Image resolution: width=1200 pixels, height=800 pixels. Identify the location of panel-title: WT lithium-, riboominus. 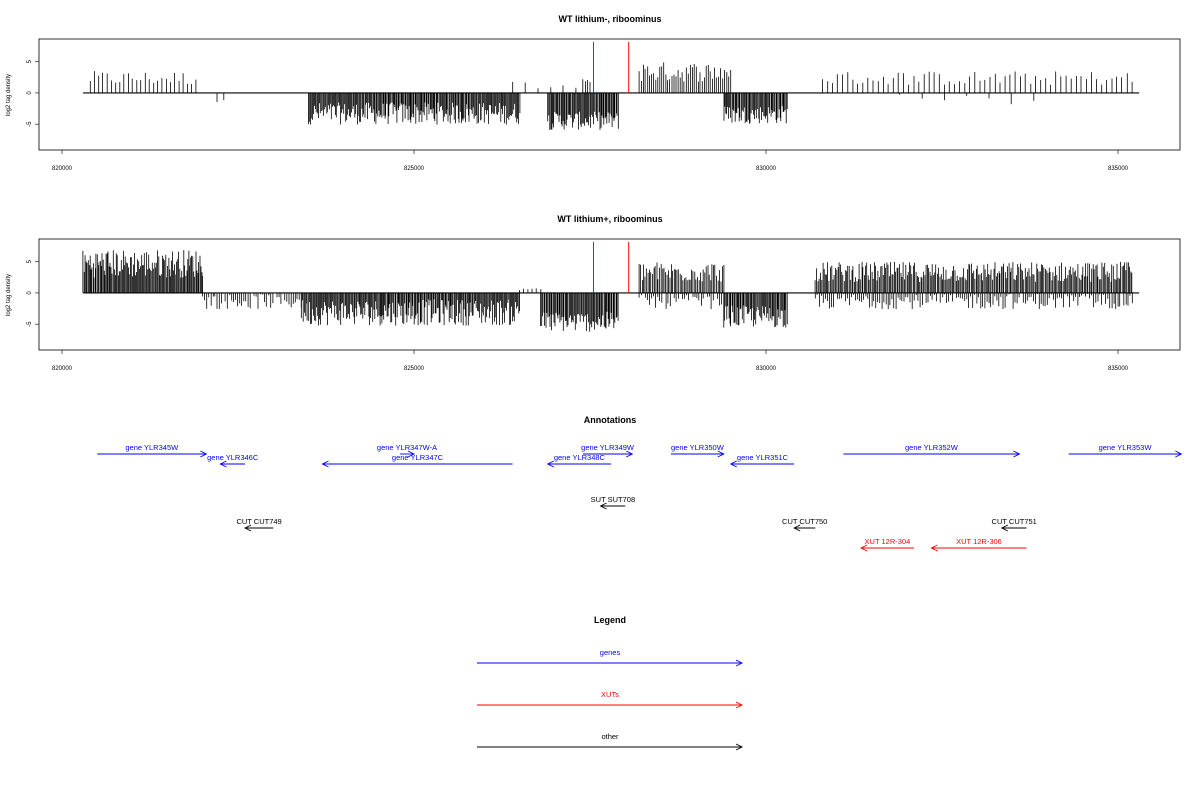
(610, 19).